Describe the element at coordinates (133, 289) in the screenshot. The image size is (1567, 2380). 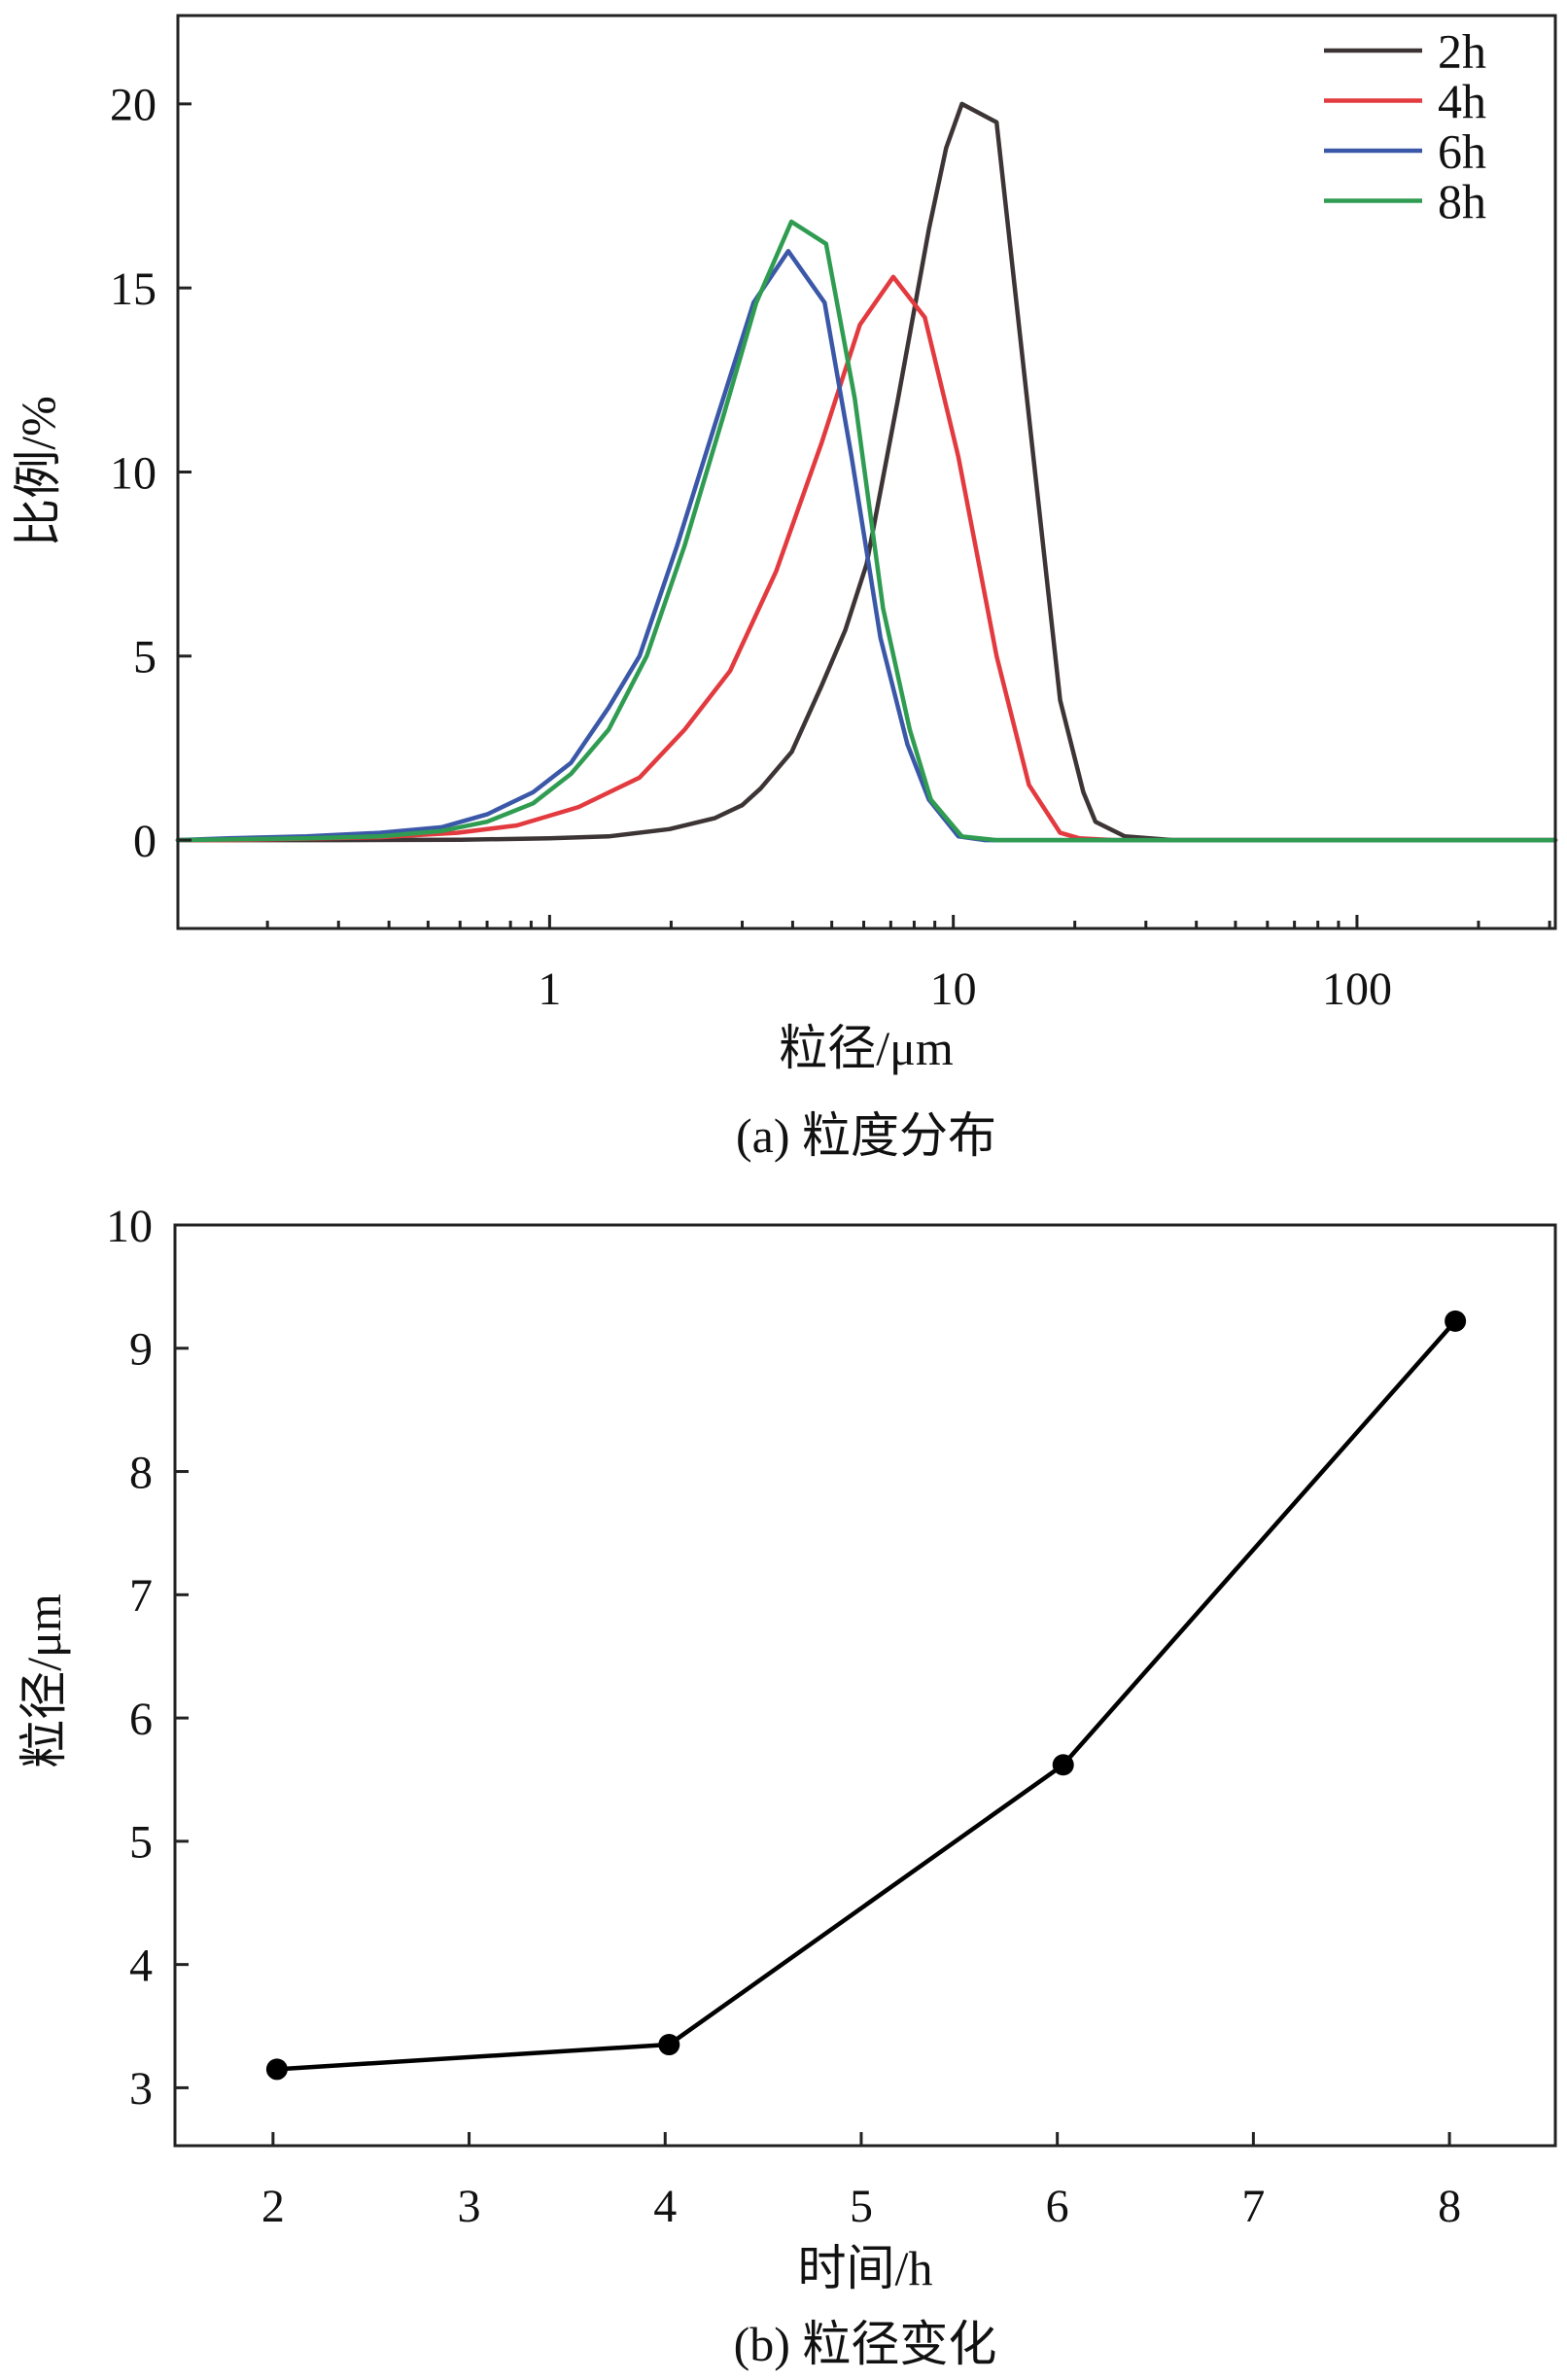
I see `panel-a-y-tick-label: 15` at that location.